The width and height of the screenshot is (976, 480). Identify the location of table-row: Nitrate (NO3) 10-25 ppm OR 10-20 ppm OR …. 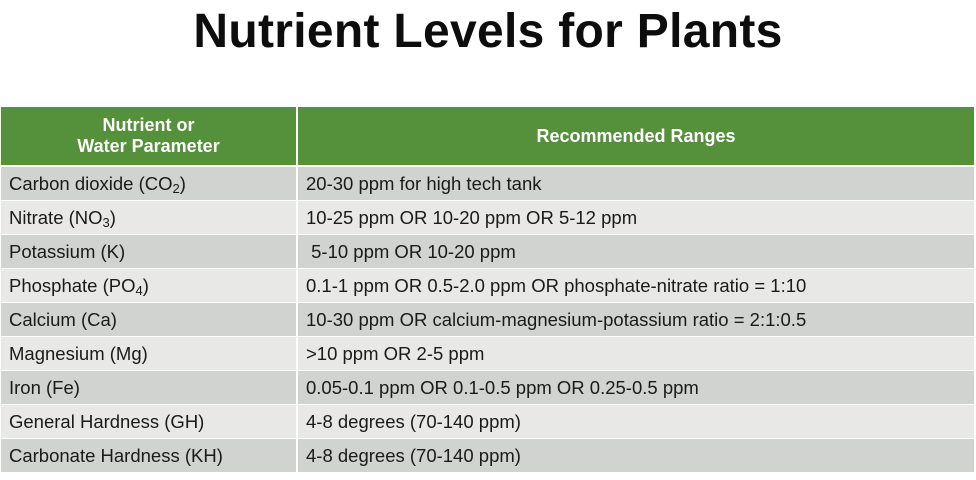
(487, 217).